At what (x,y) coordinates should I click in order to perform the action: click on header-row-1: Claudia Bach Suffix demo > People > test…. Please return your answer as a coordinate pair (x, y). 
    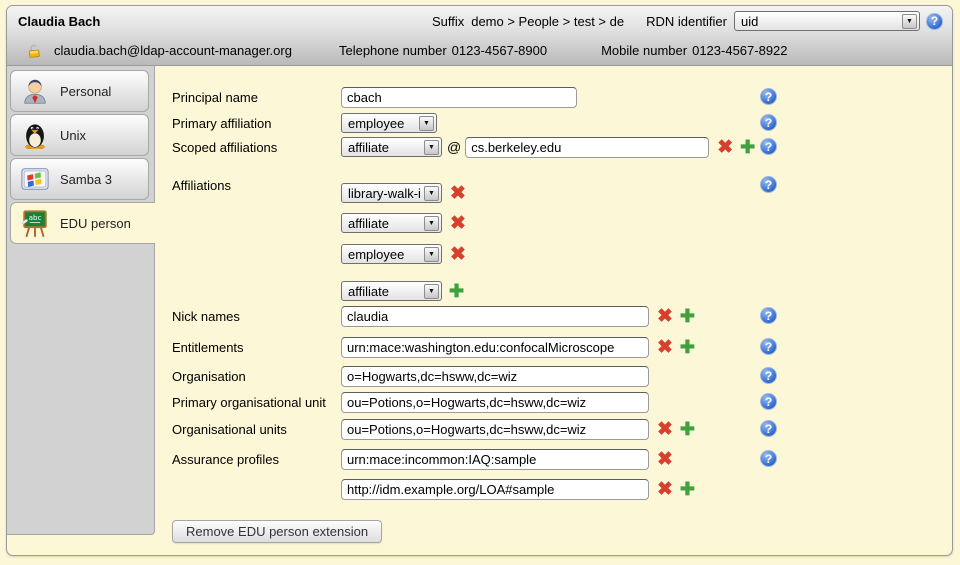
    Looking at the image, I should click on (479, 21).